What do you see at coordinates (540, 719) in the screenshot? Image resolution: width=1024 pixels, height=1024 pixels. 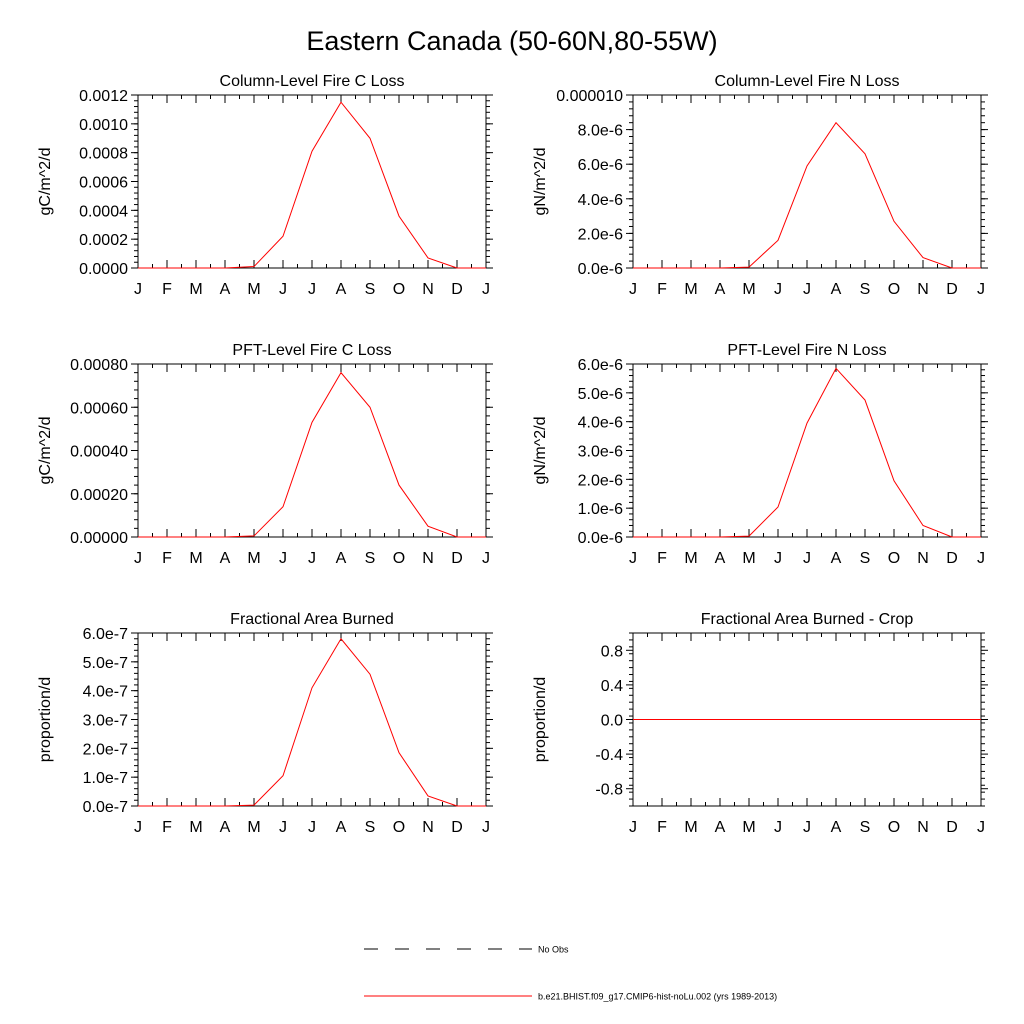 I see `y-axis-label: proportion/d` at bounding box center [540, 719].